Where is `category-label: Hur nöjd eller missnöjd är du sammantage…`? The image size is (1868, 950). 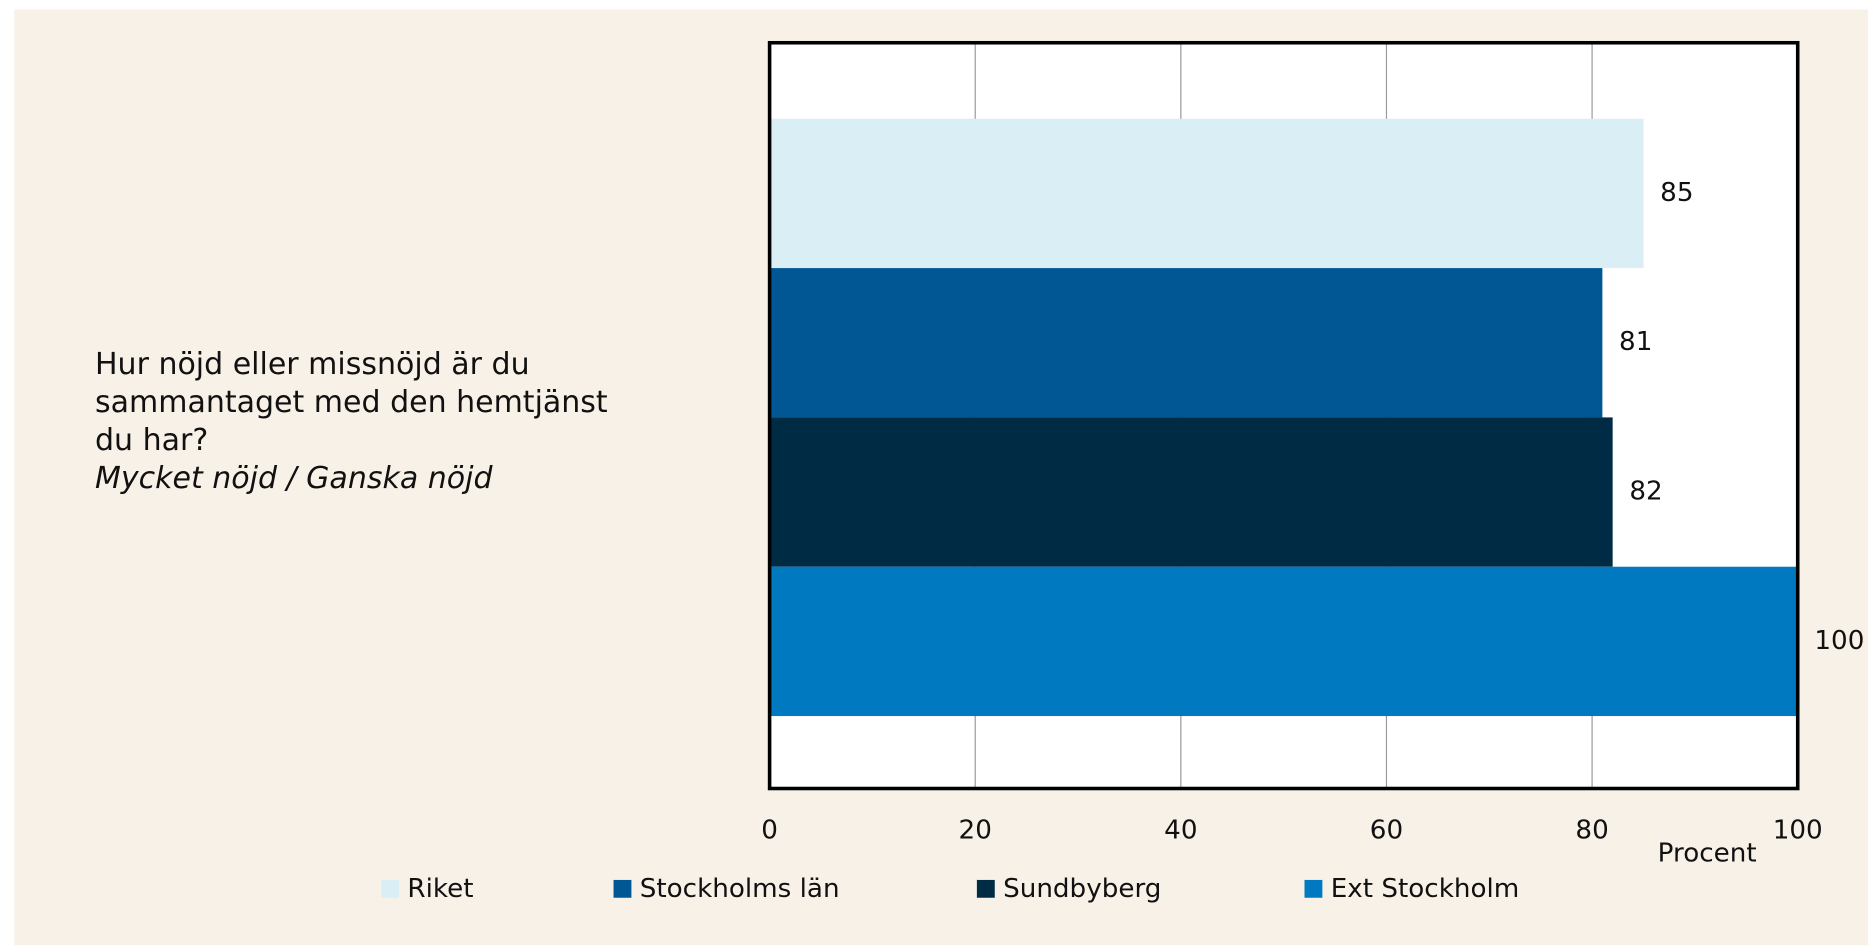
category-label: Hur nöjd eller missnöjd är du sammantage… is located at coordinates (375, 422).